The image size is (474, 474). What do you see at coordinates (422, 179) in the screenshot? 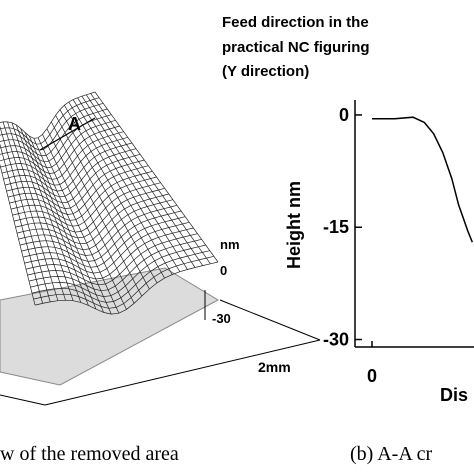
I see `data-line` at bounding box center [422, 179].